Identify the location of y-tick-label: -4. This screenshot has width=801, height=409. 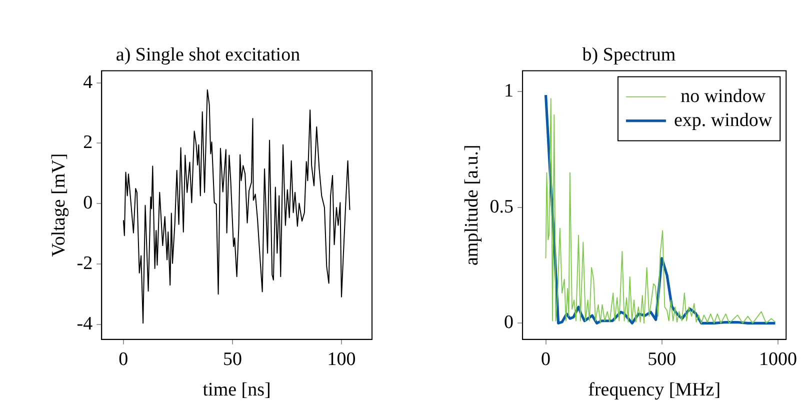
(85, 323).